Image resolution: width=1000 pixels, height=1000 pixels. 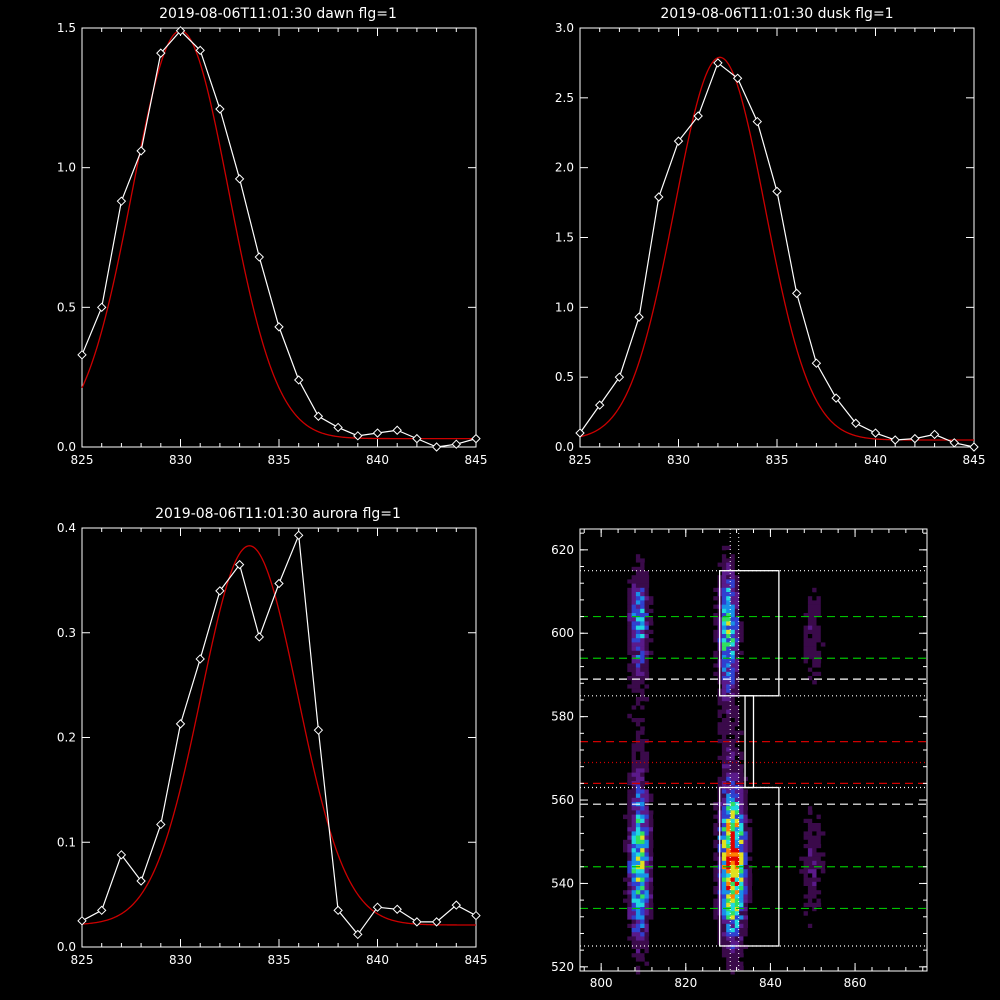 I want to click on y-tick-label: 0.4, so click(x=66, y=528).